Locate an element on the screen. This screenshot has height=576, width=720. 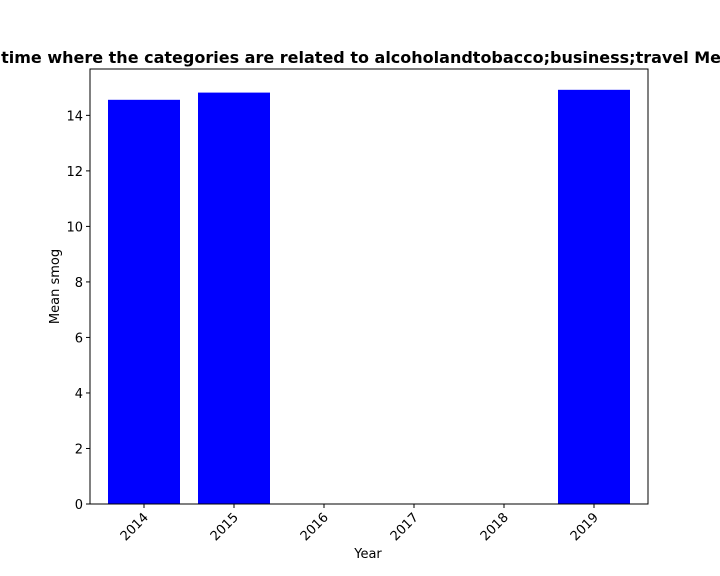
y-axis: 0 2 4 6 8 10 12 14 is located at coordinates (78, 311).